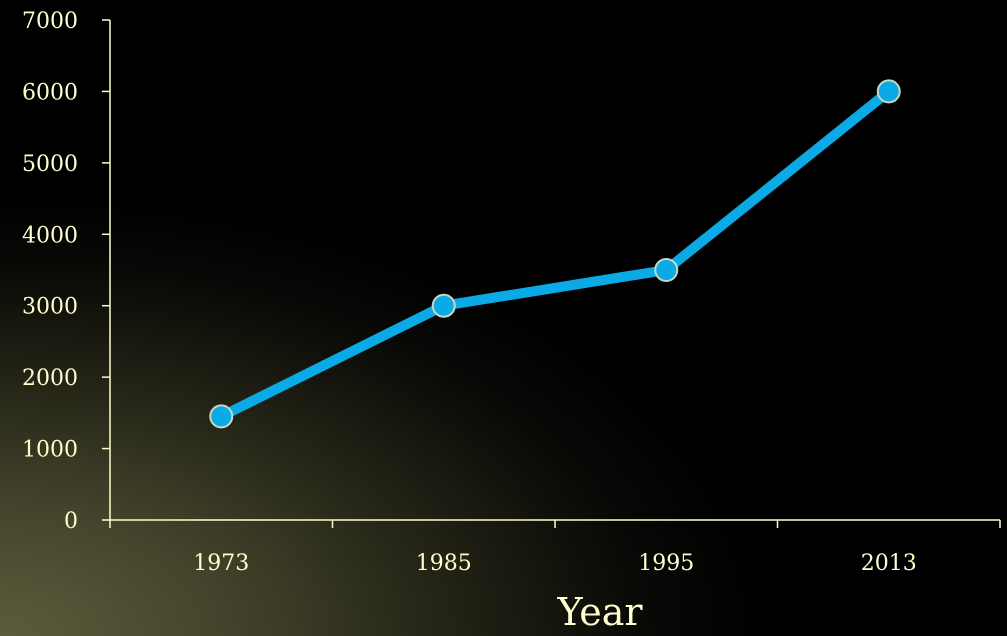  I want to click on y-tick-label: 7000, so click(50, 21).